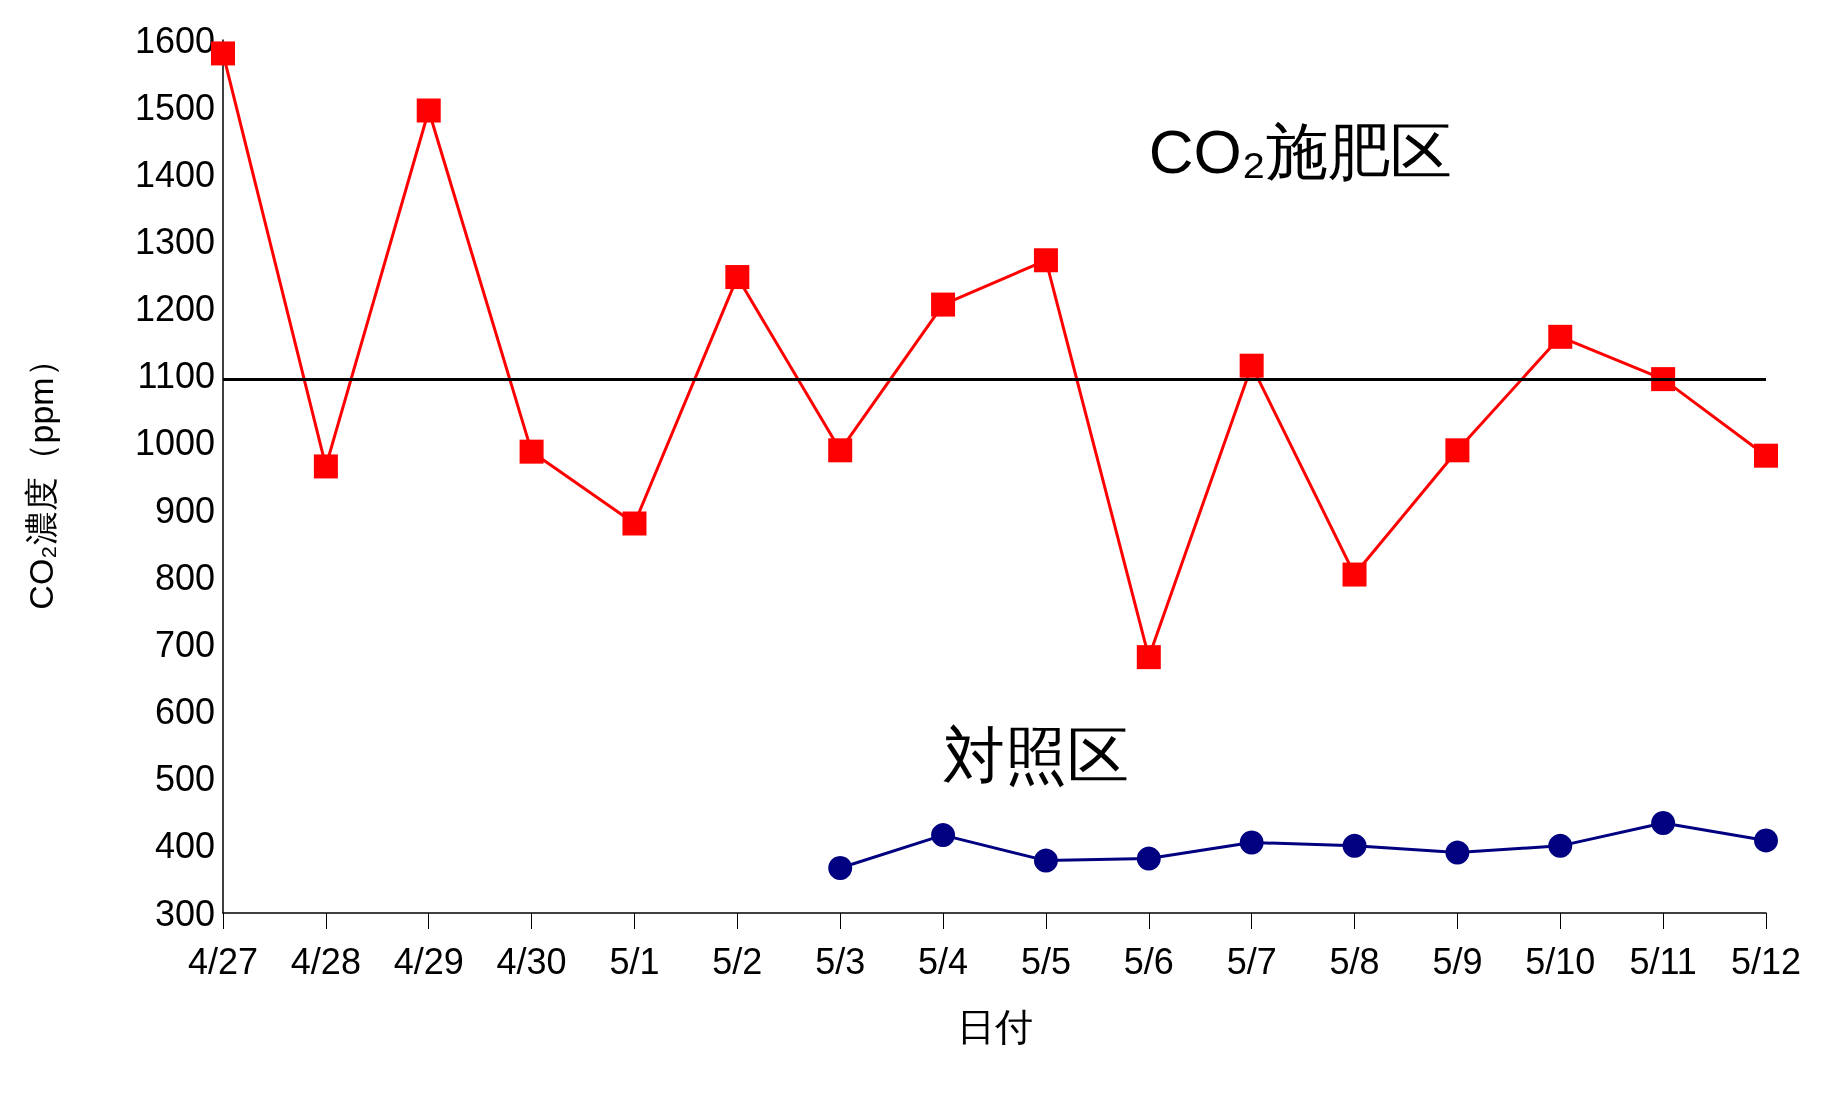 The height and width of the screenshot is (1100, 1823). Describe the element at coordinates (174, 40) in the screenshot. I see `y-tick-label: 1600` at that location.